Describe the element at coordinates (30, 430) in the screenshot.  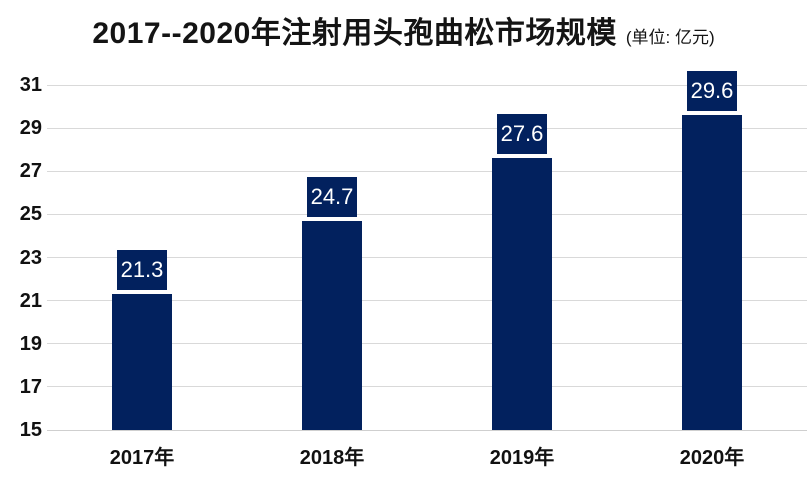
I see `y-tick-label: 15` at that location.